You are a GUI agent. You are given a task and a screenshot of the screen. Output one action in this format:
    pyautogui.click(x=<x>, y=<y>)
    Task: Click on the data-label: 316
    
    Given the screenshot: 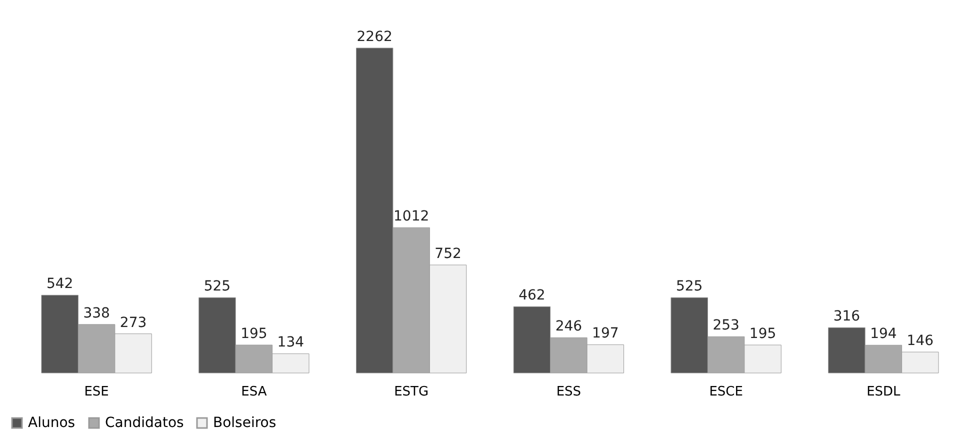 What is the action you would take?
    pyautogui.click(x=846, y=316)
    